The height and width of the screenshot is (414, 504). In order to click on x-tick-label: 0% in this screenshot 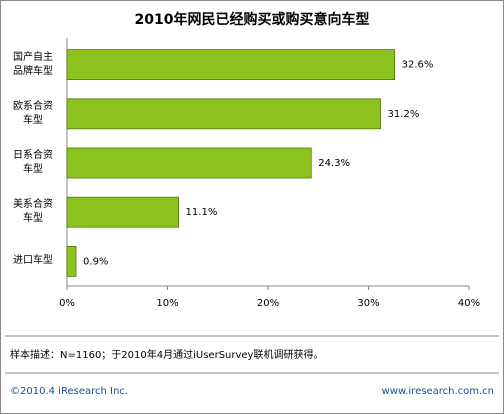, I will do `click(67, 303)`.